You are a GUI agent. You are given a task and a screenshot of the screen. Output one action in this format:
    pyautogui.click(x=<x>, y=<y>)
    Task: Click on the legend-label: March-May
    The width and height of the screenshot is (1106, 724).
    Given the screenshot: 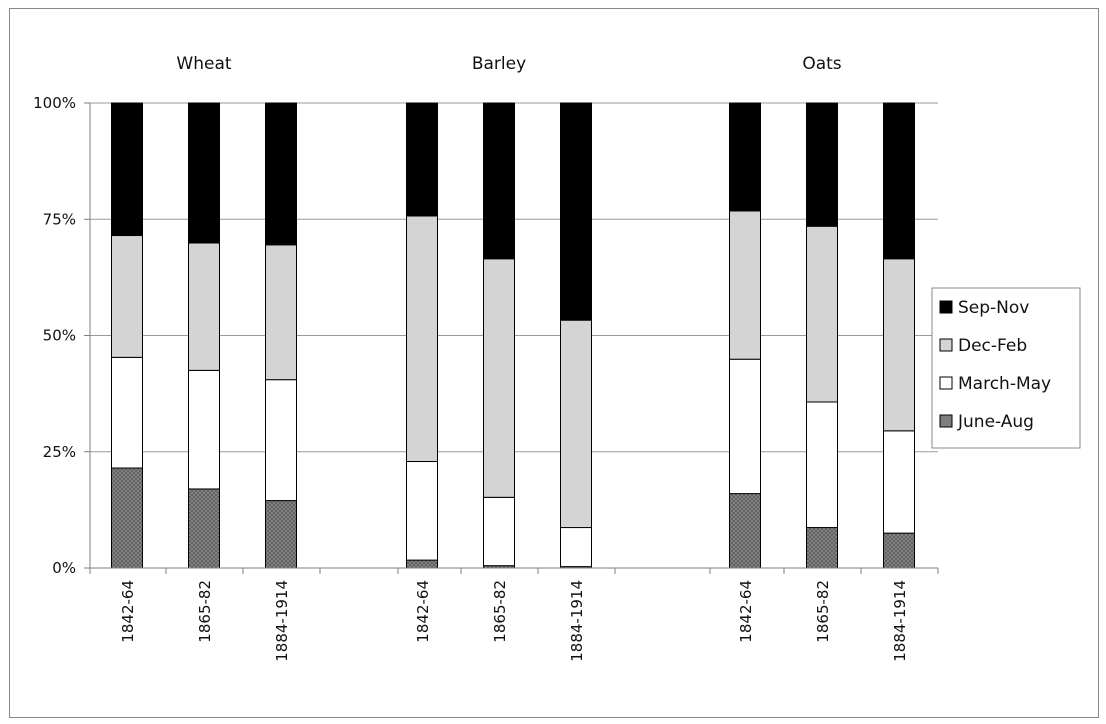 What is the action you would take?
    pyautogui.click(x=1004, y=384)
    